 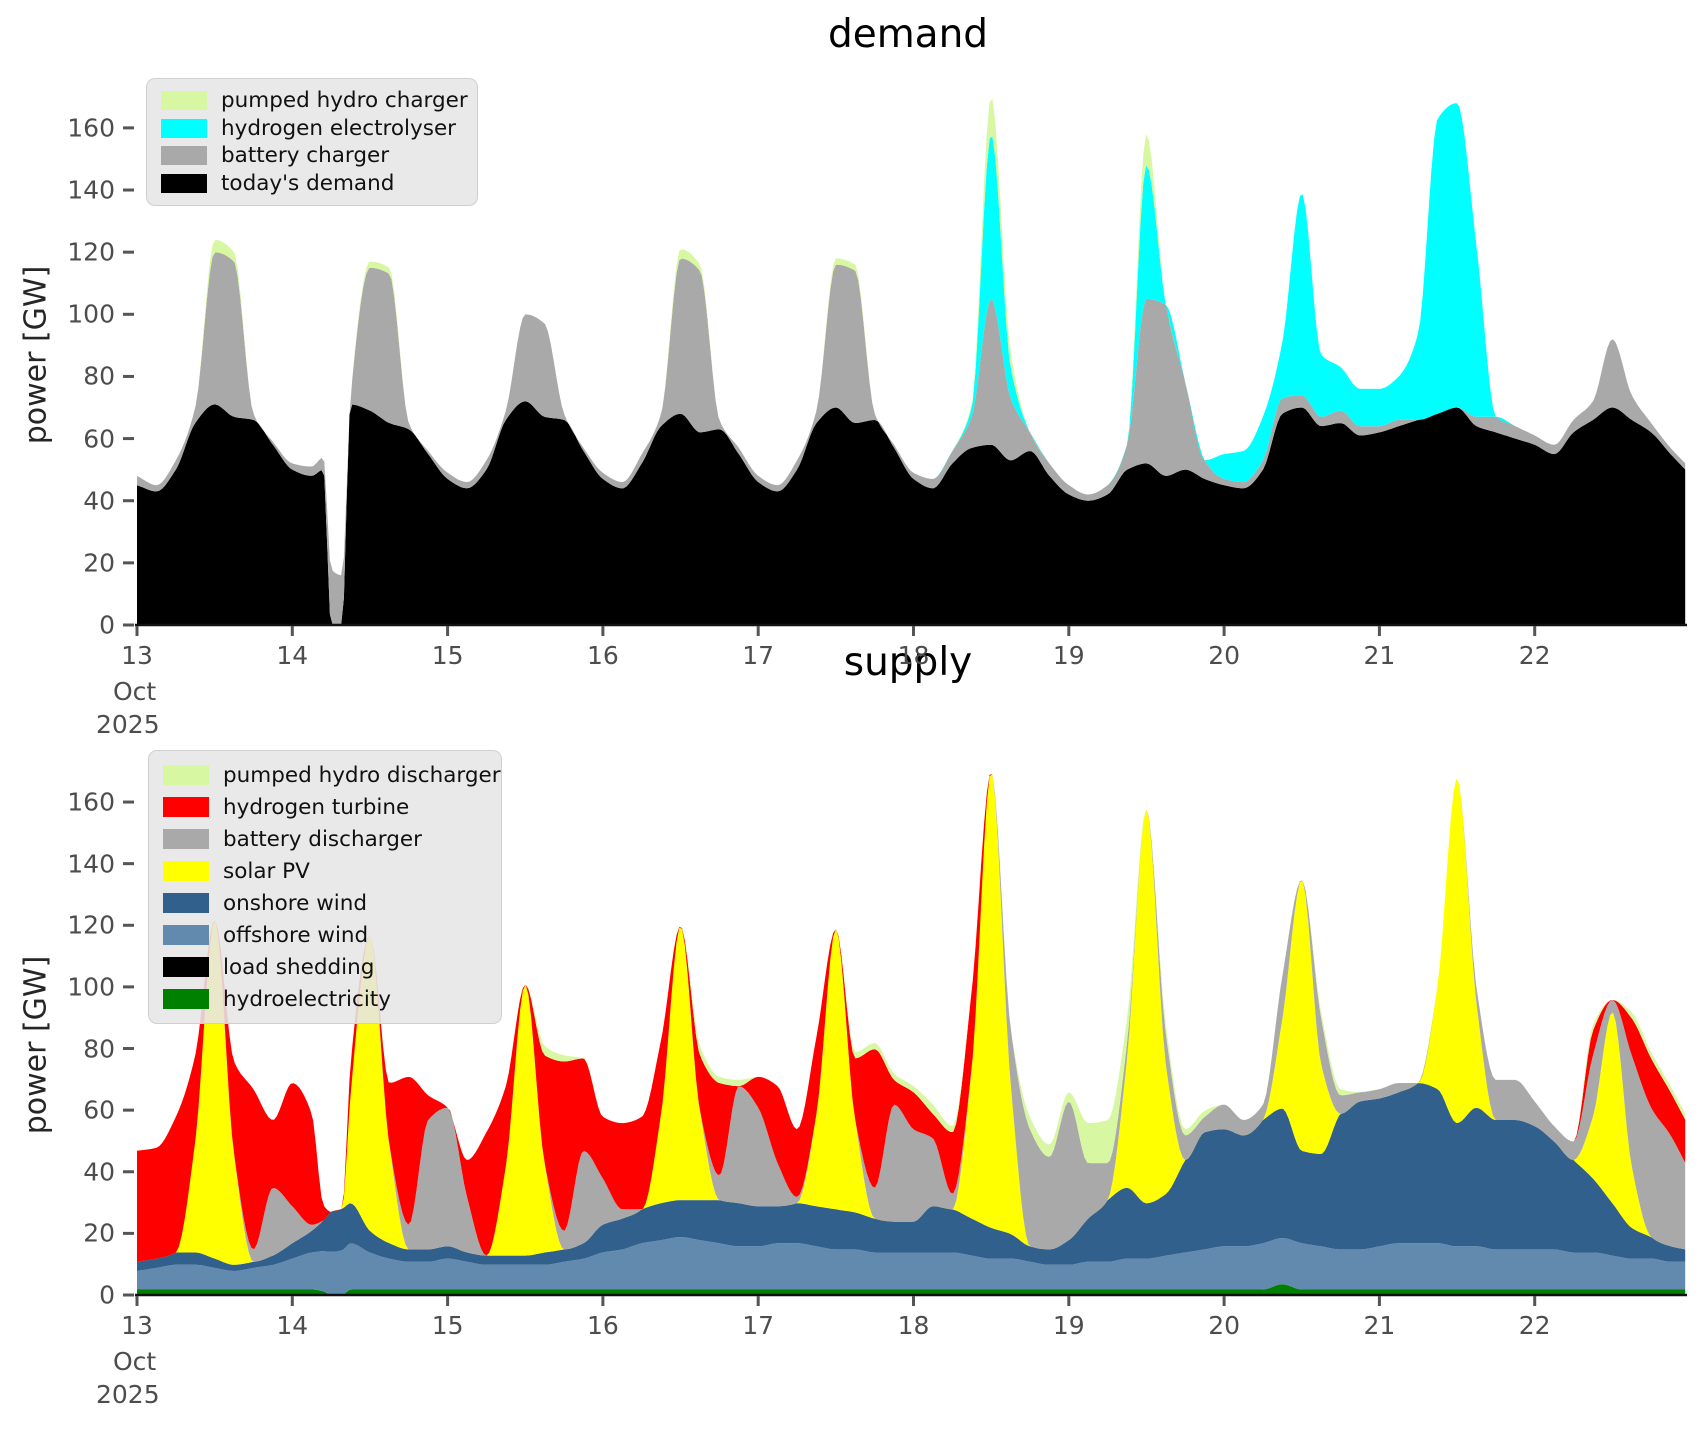 I want to click on legend-item: pumped hydro discharger, so click(x=332, y=775).